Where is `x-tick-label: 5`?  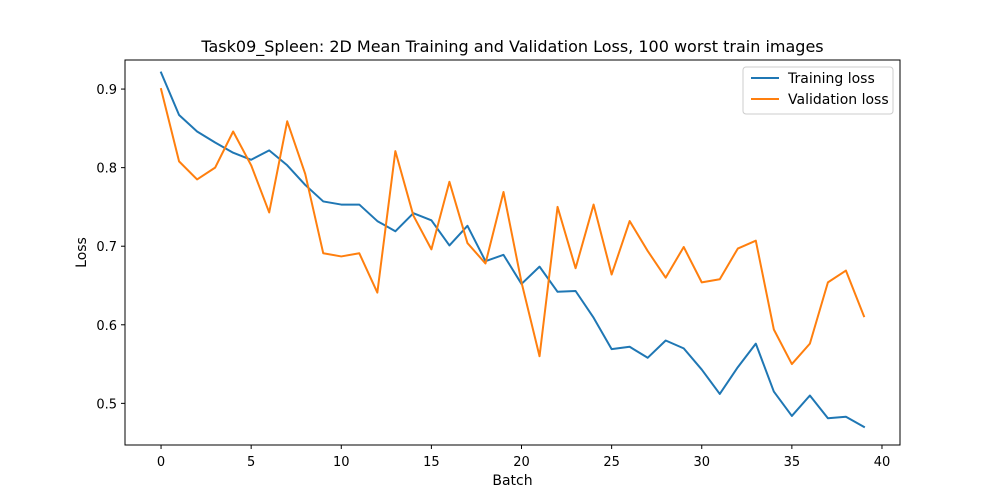 x-tick-label: 5 is located at coordinates (251, 462).